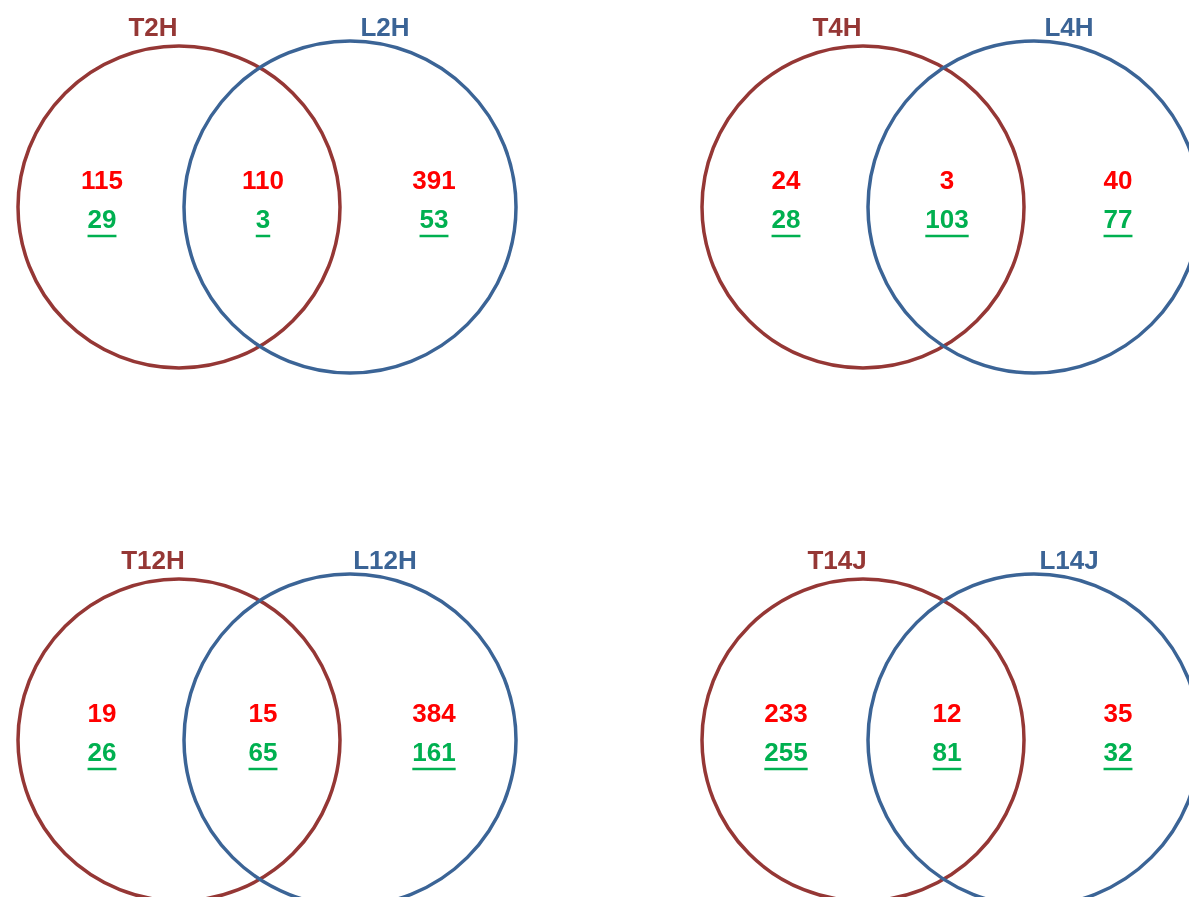  Describe the element at coordinates (102, 713) in the screenshot. I see `data-label: 19` at that location.